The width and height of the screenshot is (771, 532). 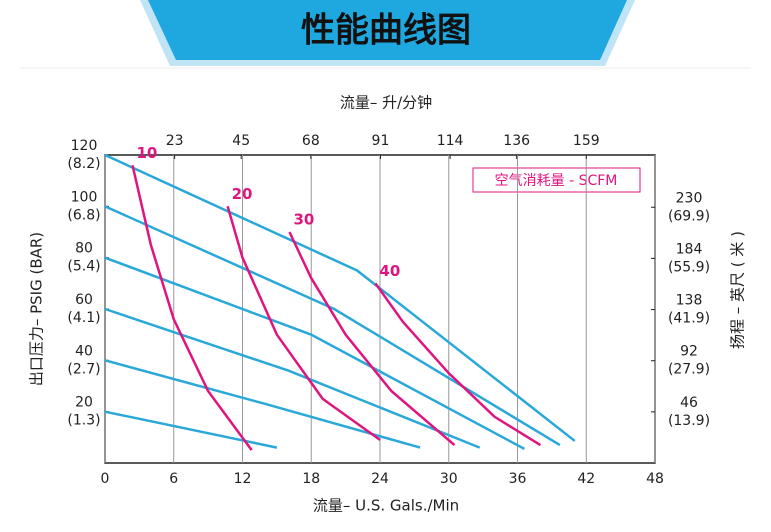 I want to click on curve-label: 30, so click(x=303, y=220).